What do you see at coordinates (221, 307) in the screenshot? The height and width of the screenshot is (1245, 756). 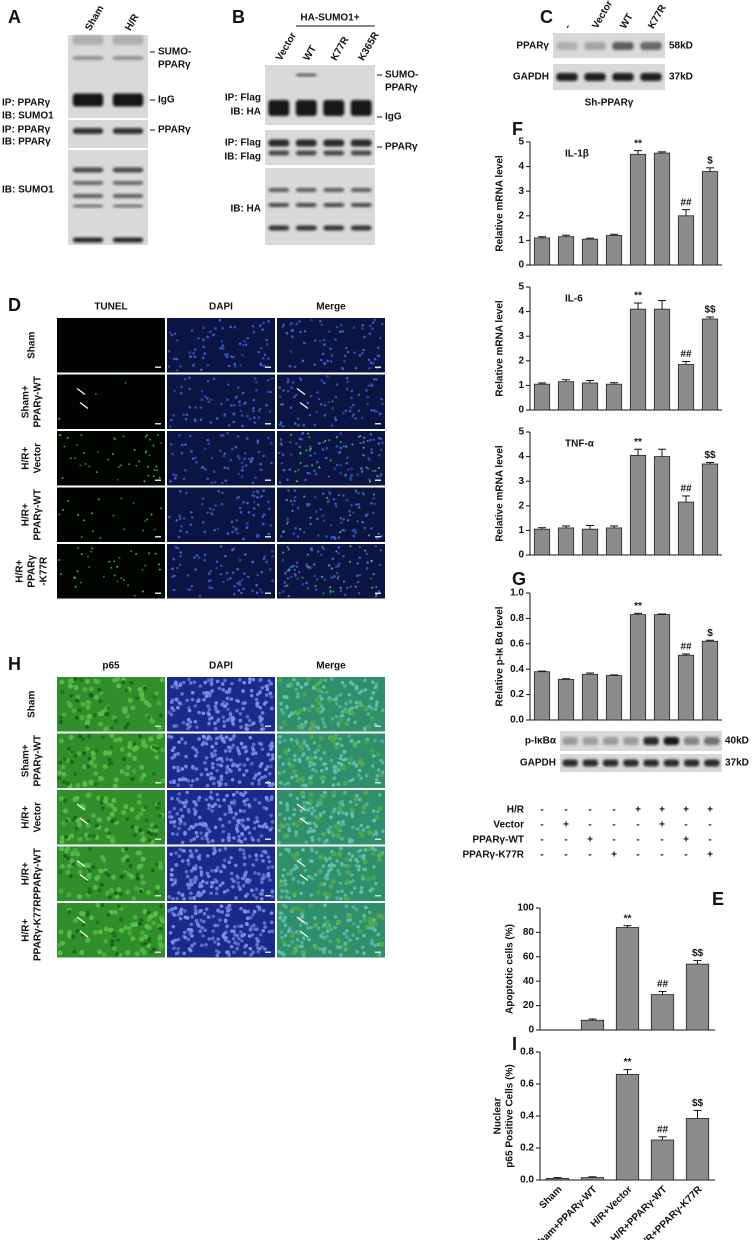 I see `column-header: DAPI` at bounding box center [221, 307].